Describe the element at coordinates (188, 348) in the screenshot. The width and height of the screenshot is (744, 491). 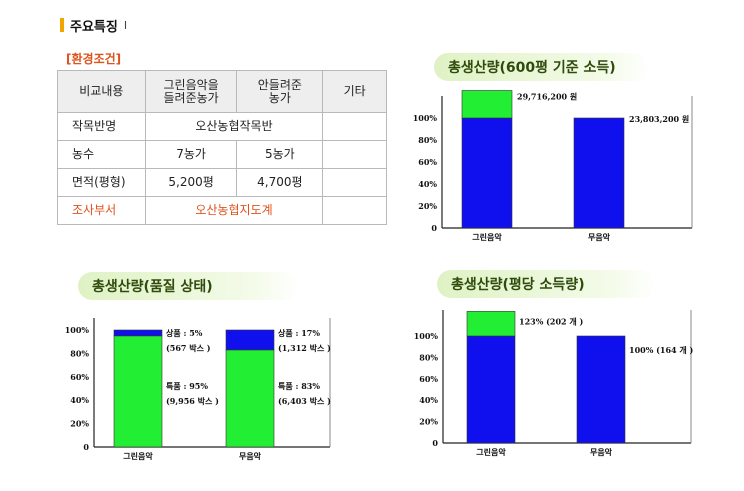
I see `data-label: (567 박스 )` at that location.